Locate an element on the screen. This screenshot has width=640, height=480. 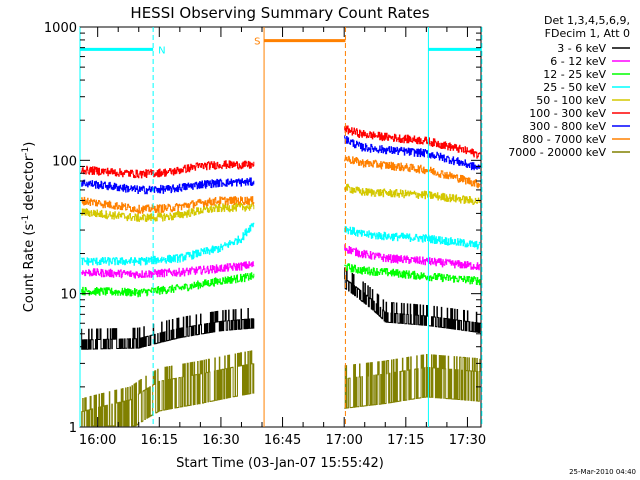
series-line-300_800keV-seg2 is located at coordinates (412, 153).